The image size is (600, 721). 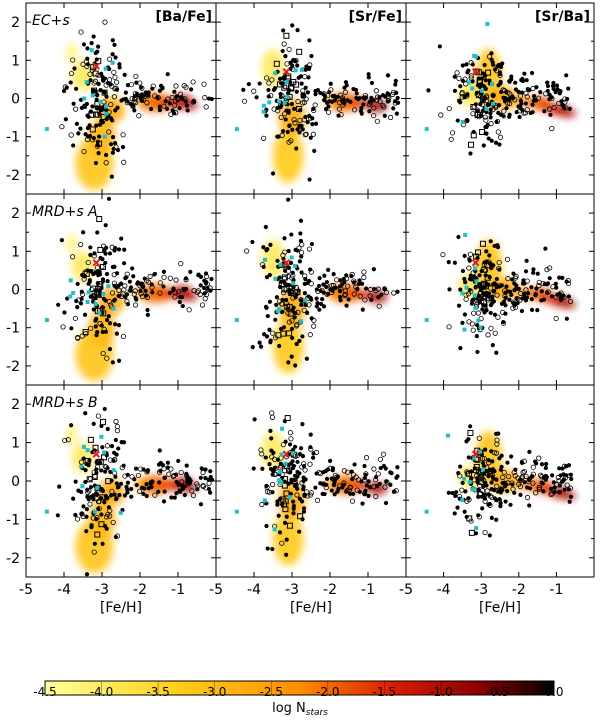 What do you see at coordinates (13, 559) in the screenshot?
I see `y-tick-label: -2` at bounding box center [13, 559].